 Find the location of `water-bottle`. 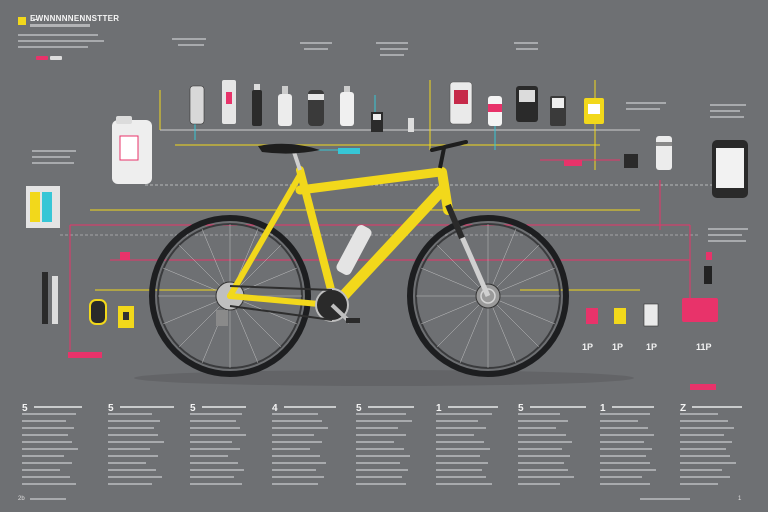

water-bottle is located at coordinates (354, 250).